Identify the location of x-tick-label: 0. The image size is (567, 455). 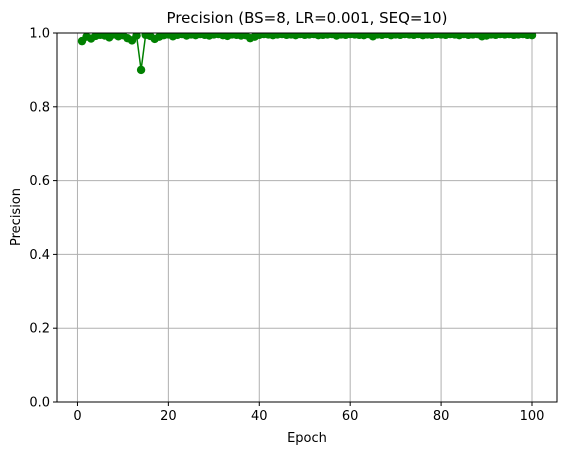
(77, 416).